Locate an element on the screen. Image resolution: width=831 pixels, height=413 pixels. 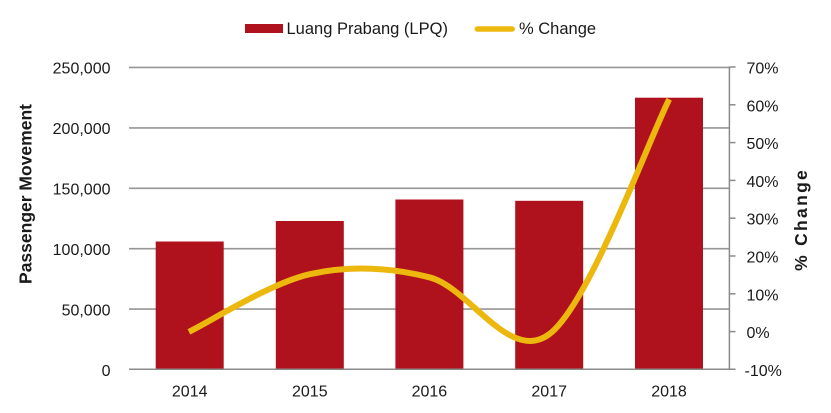
svg-text: 2018 is located at coordinates (669, 392).